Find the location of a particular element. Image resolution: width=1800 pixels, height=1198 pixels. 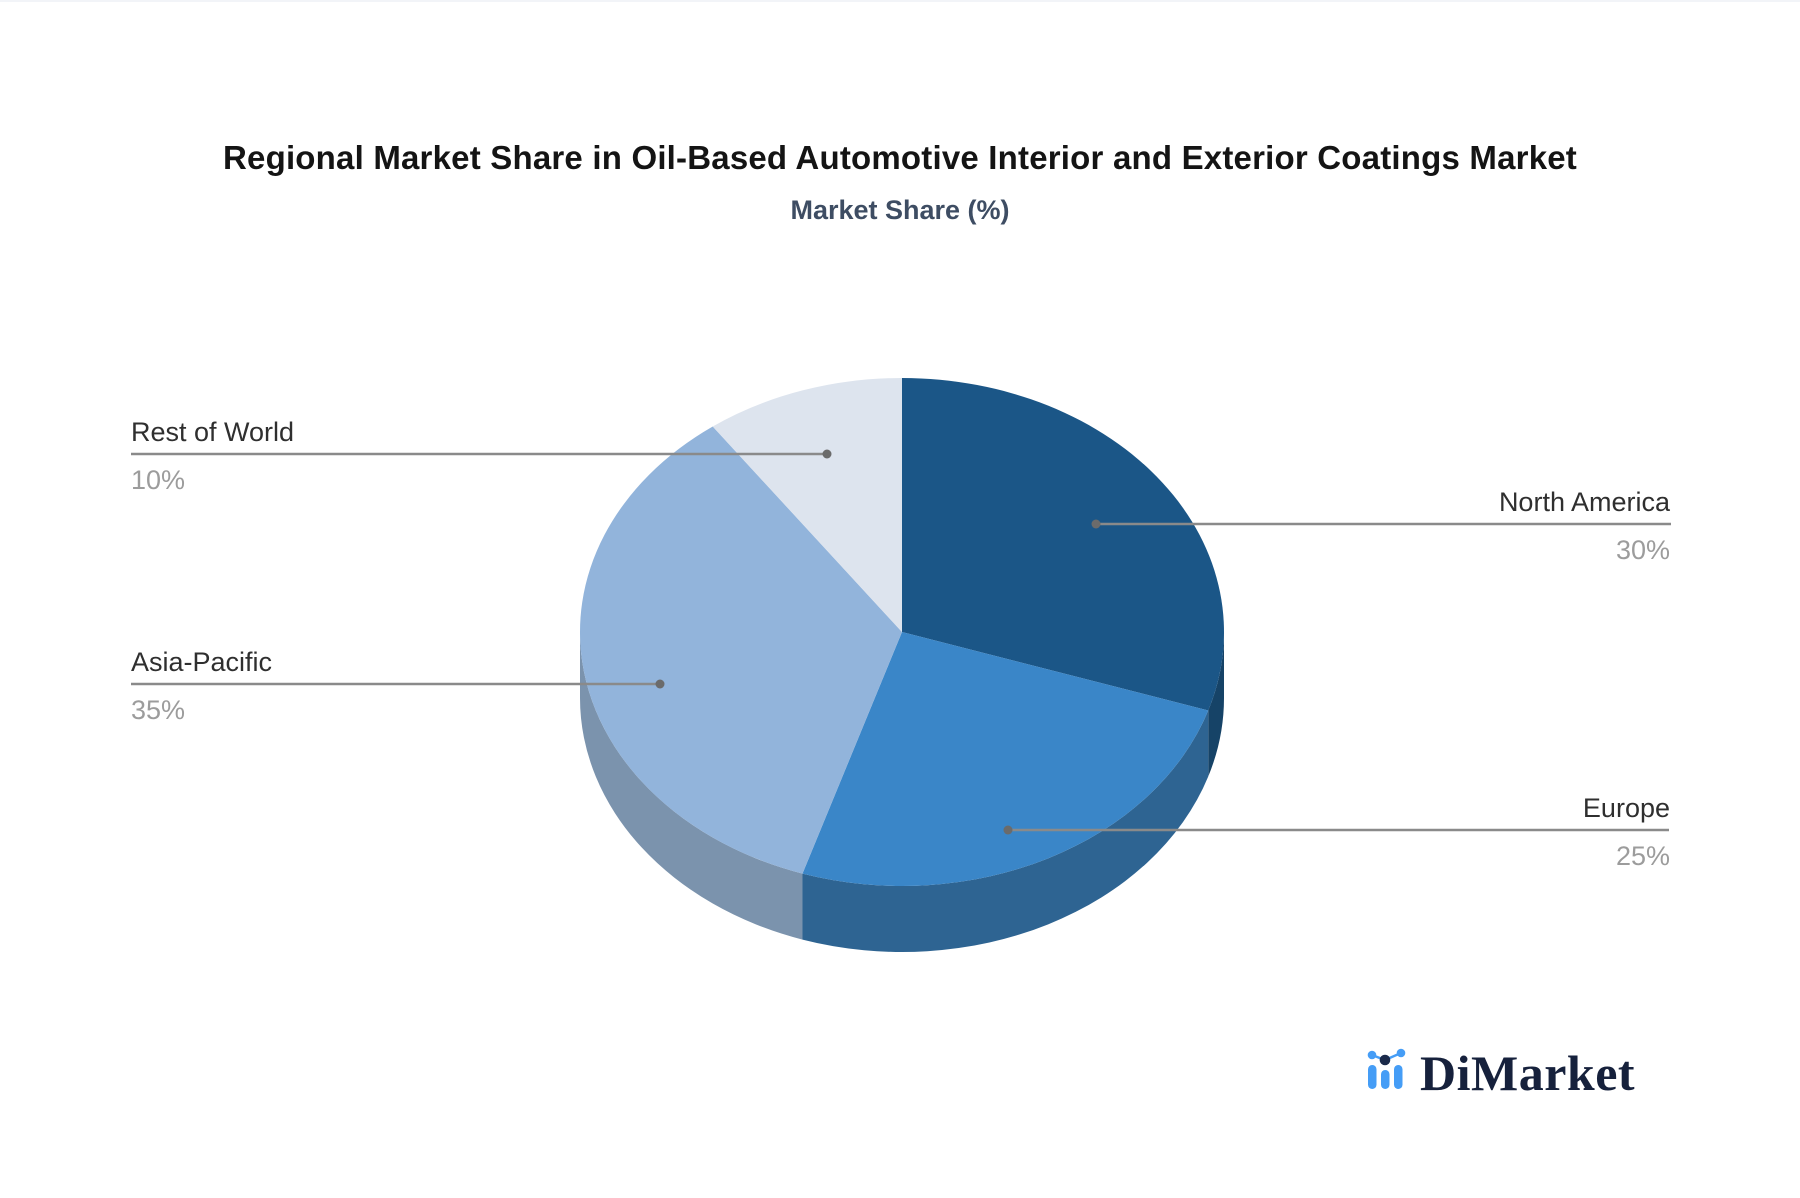

slice-value-asia-pacific: 35% is located at coordinates (158, 710).